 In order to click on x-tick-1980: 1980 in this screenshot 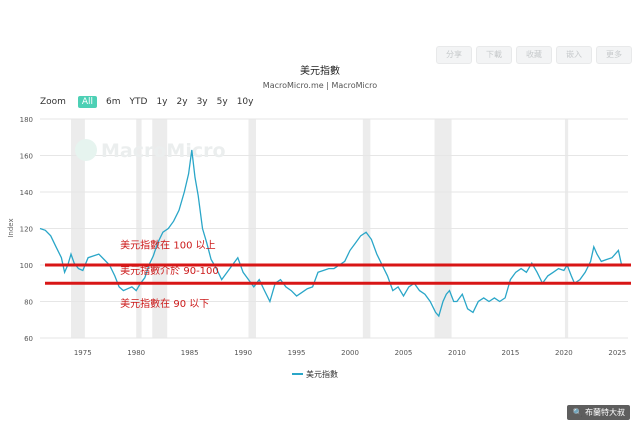, I will do `click(136, 353)`.